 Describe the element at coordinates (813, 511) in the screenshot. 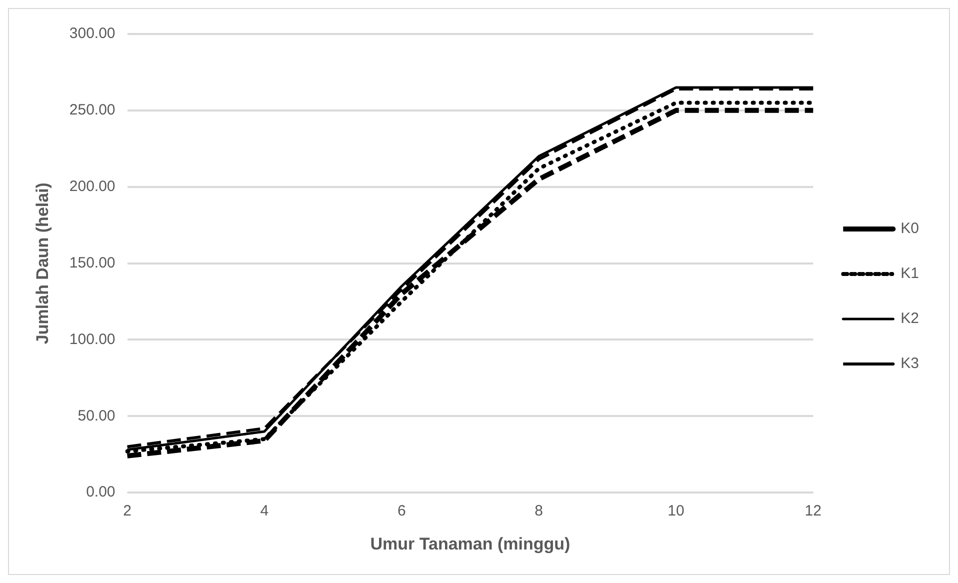

I see `x-tick-label: 12` at that location.